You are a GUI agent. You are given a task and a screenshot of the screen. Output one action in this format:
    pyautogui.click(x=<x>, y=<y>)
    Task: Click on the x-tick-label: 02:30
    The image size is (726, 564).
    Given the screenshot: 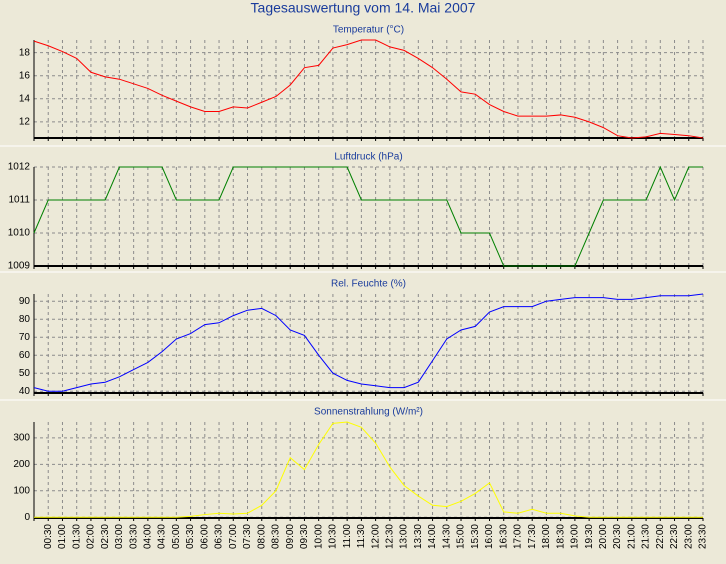 What is the action you would take?
    pyautogui.click(x=105, y=536)
    